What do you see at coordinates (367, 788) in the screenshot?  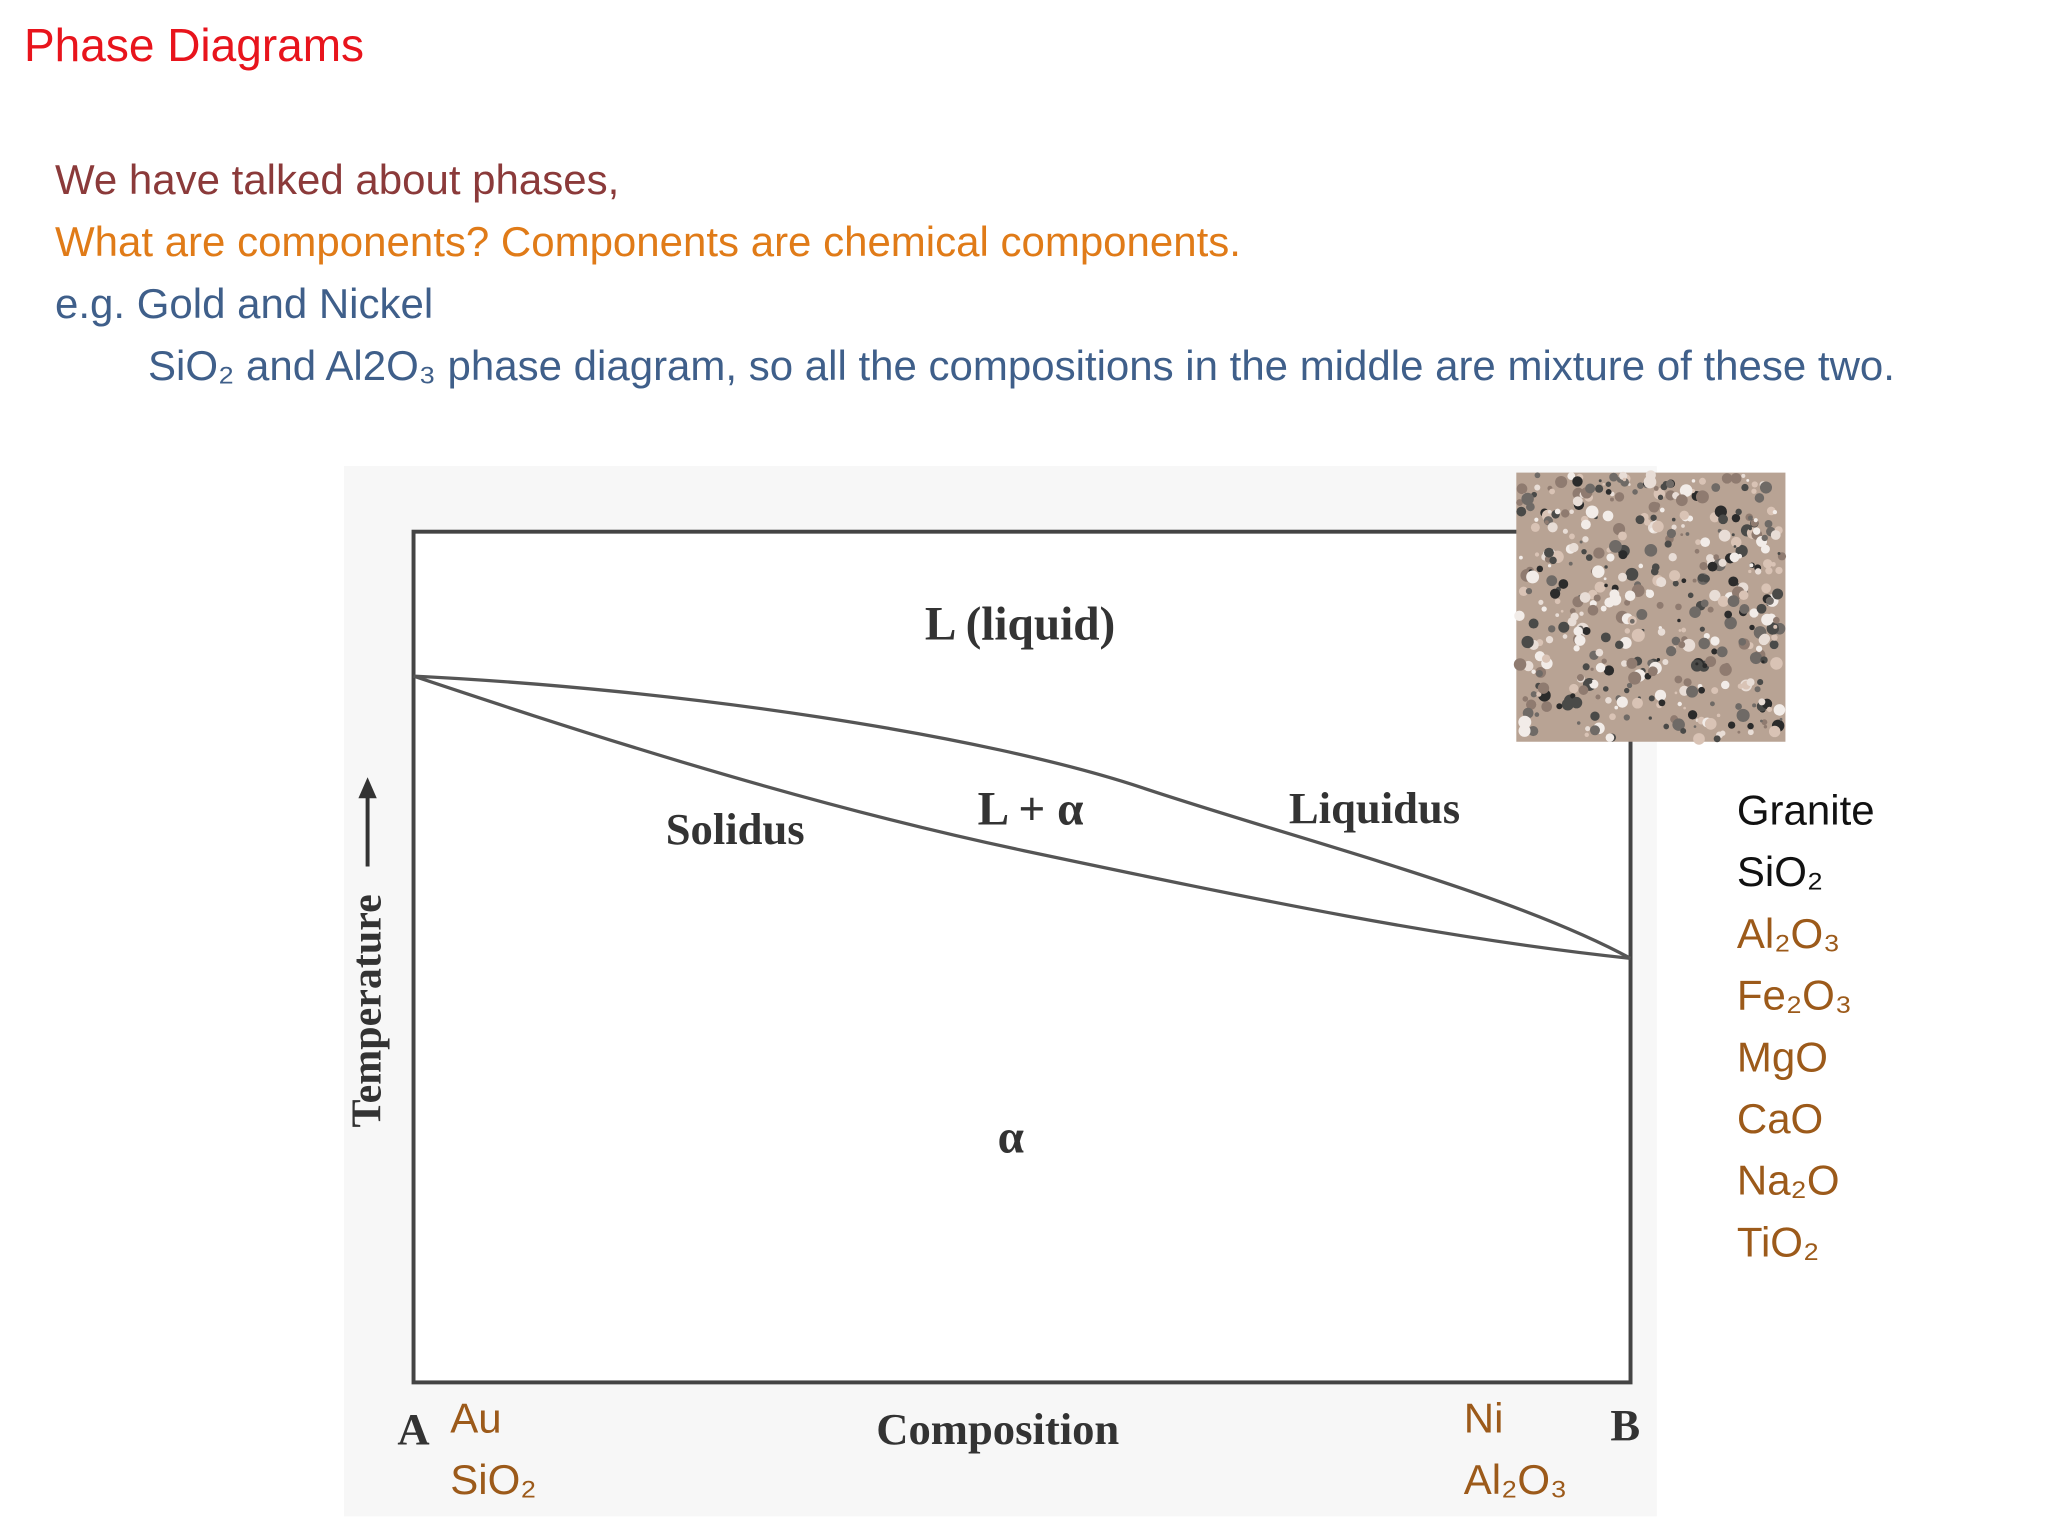 I see `axis-arrowhead` at bounding box center [367, 788].